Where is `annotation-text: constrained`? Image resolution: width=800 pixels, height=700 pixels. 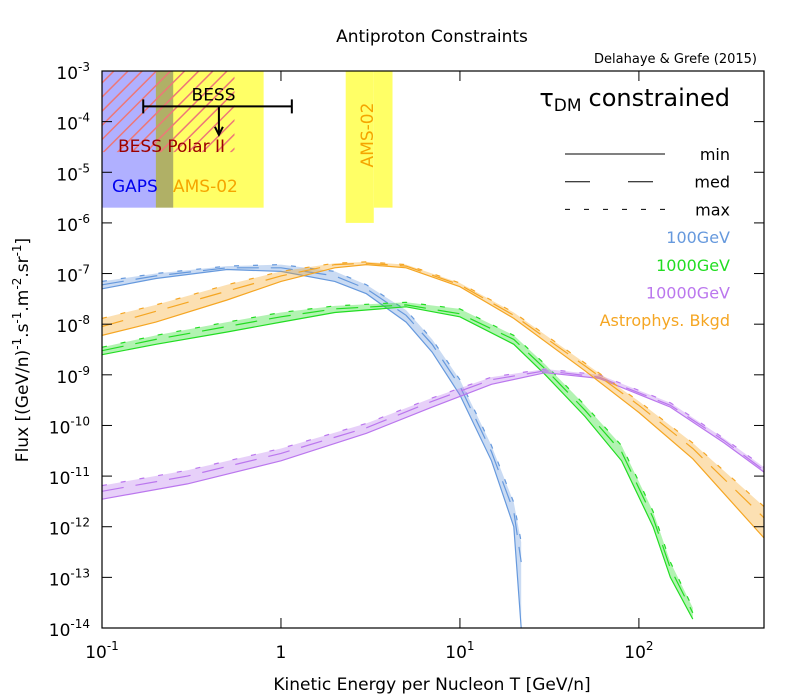 annotation-text: constrained is located at coordinates (659, 98).